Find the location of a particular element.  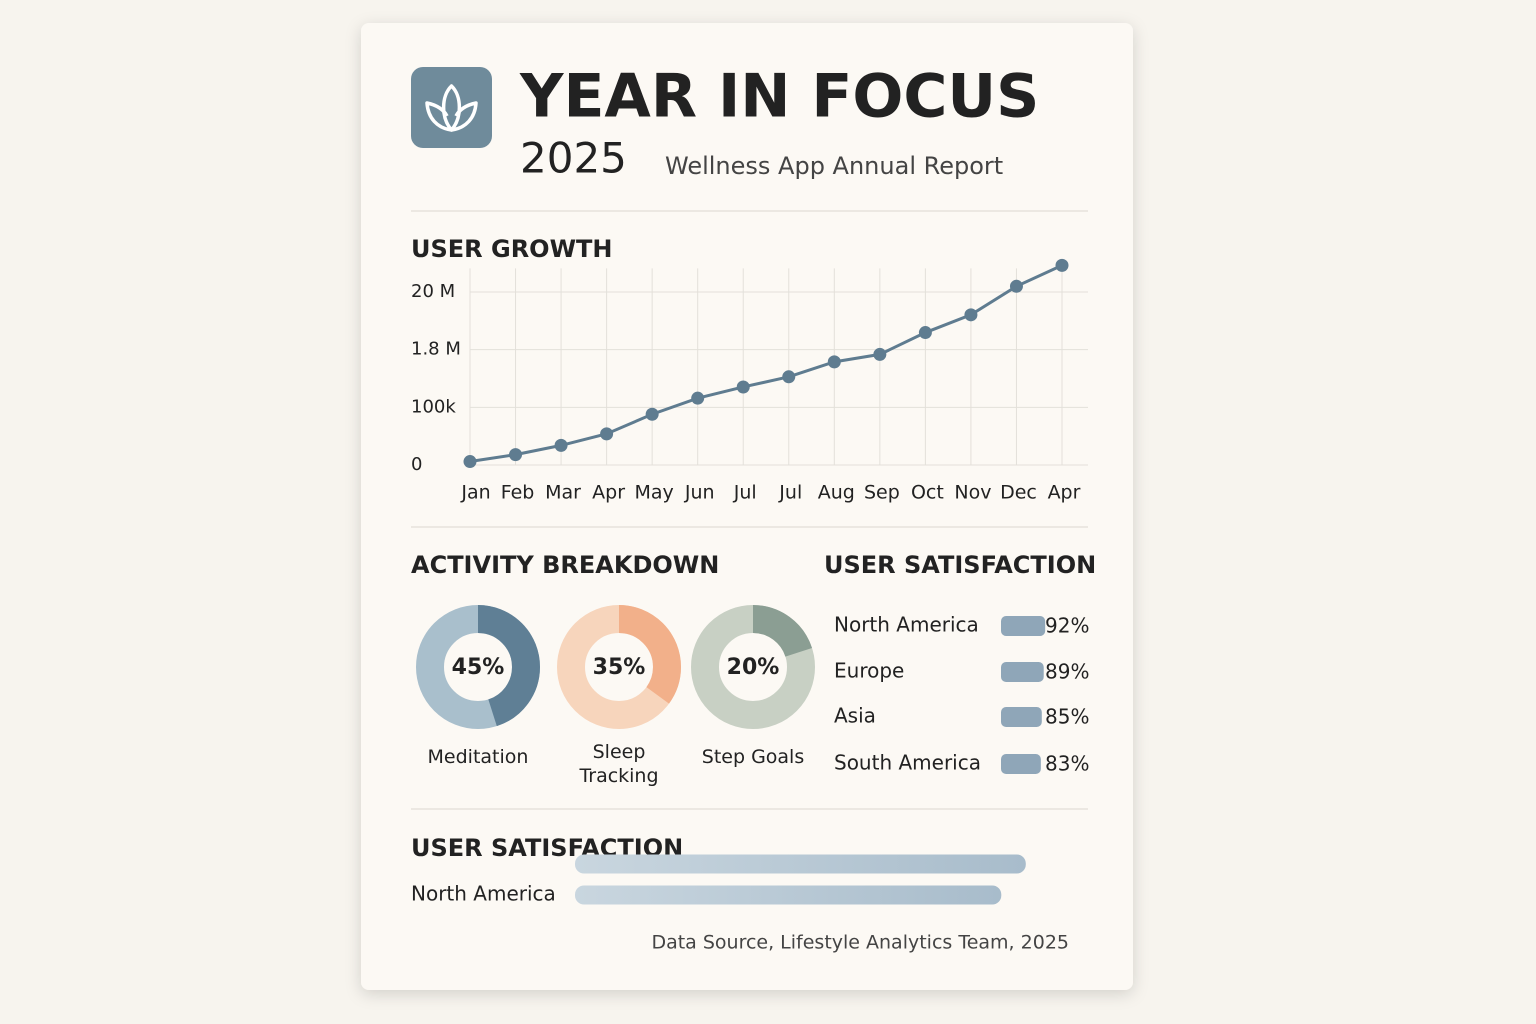

donut-value-label: 35% is located at coordinates (619, 667).